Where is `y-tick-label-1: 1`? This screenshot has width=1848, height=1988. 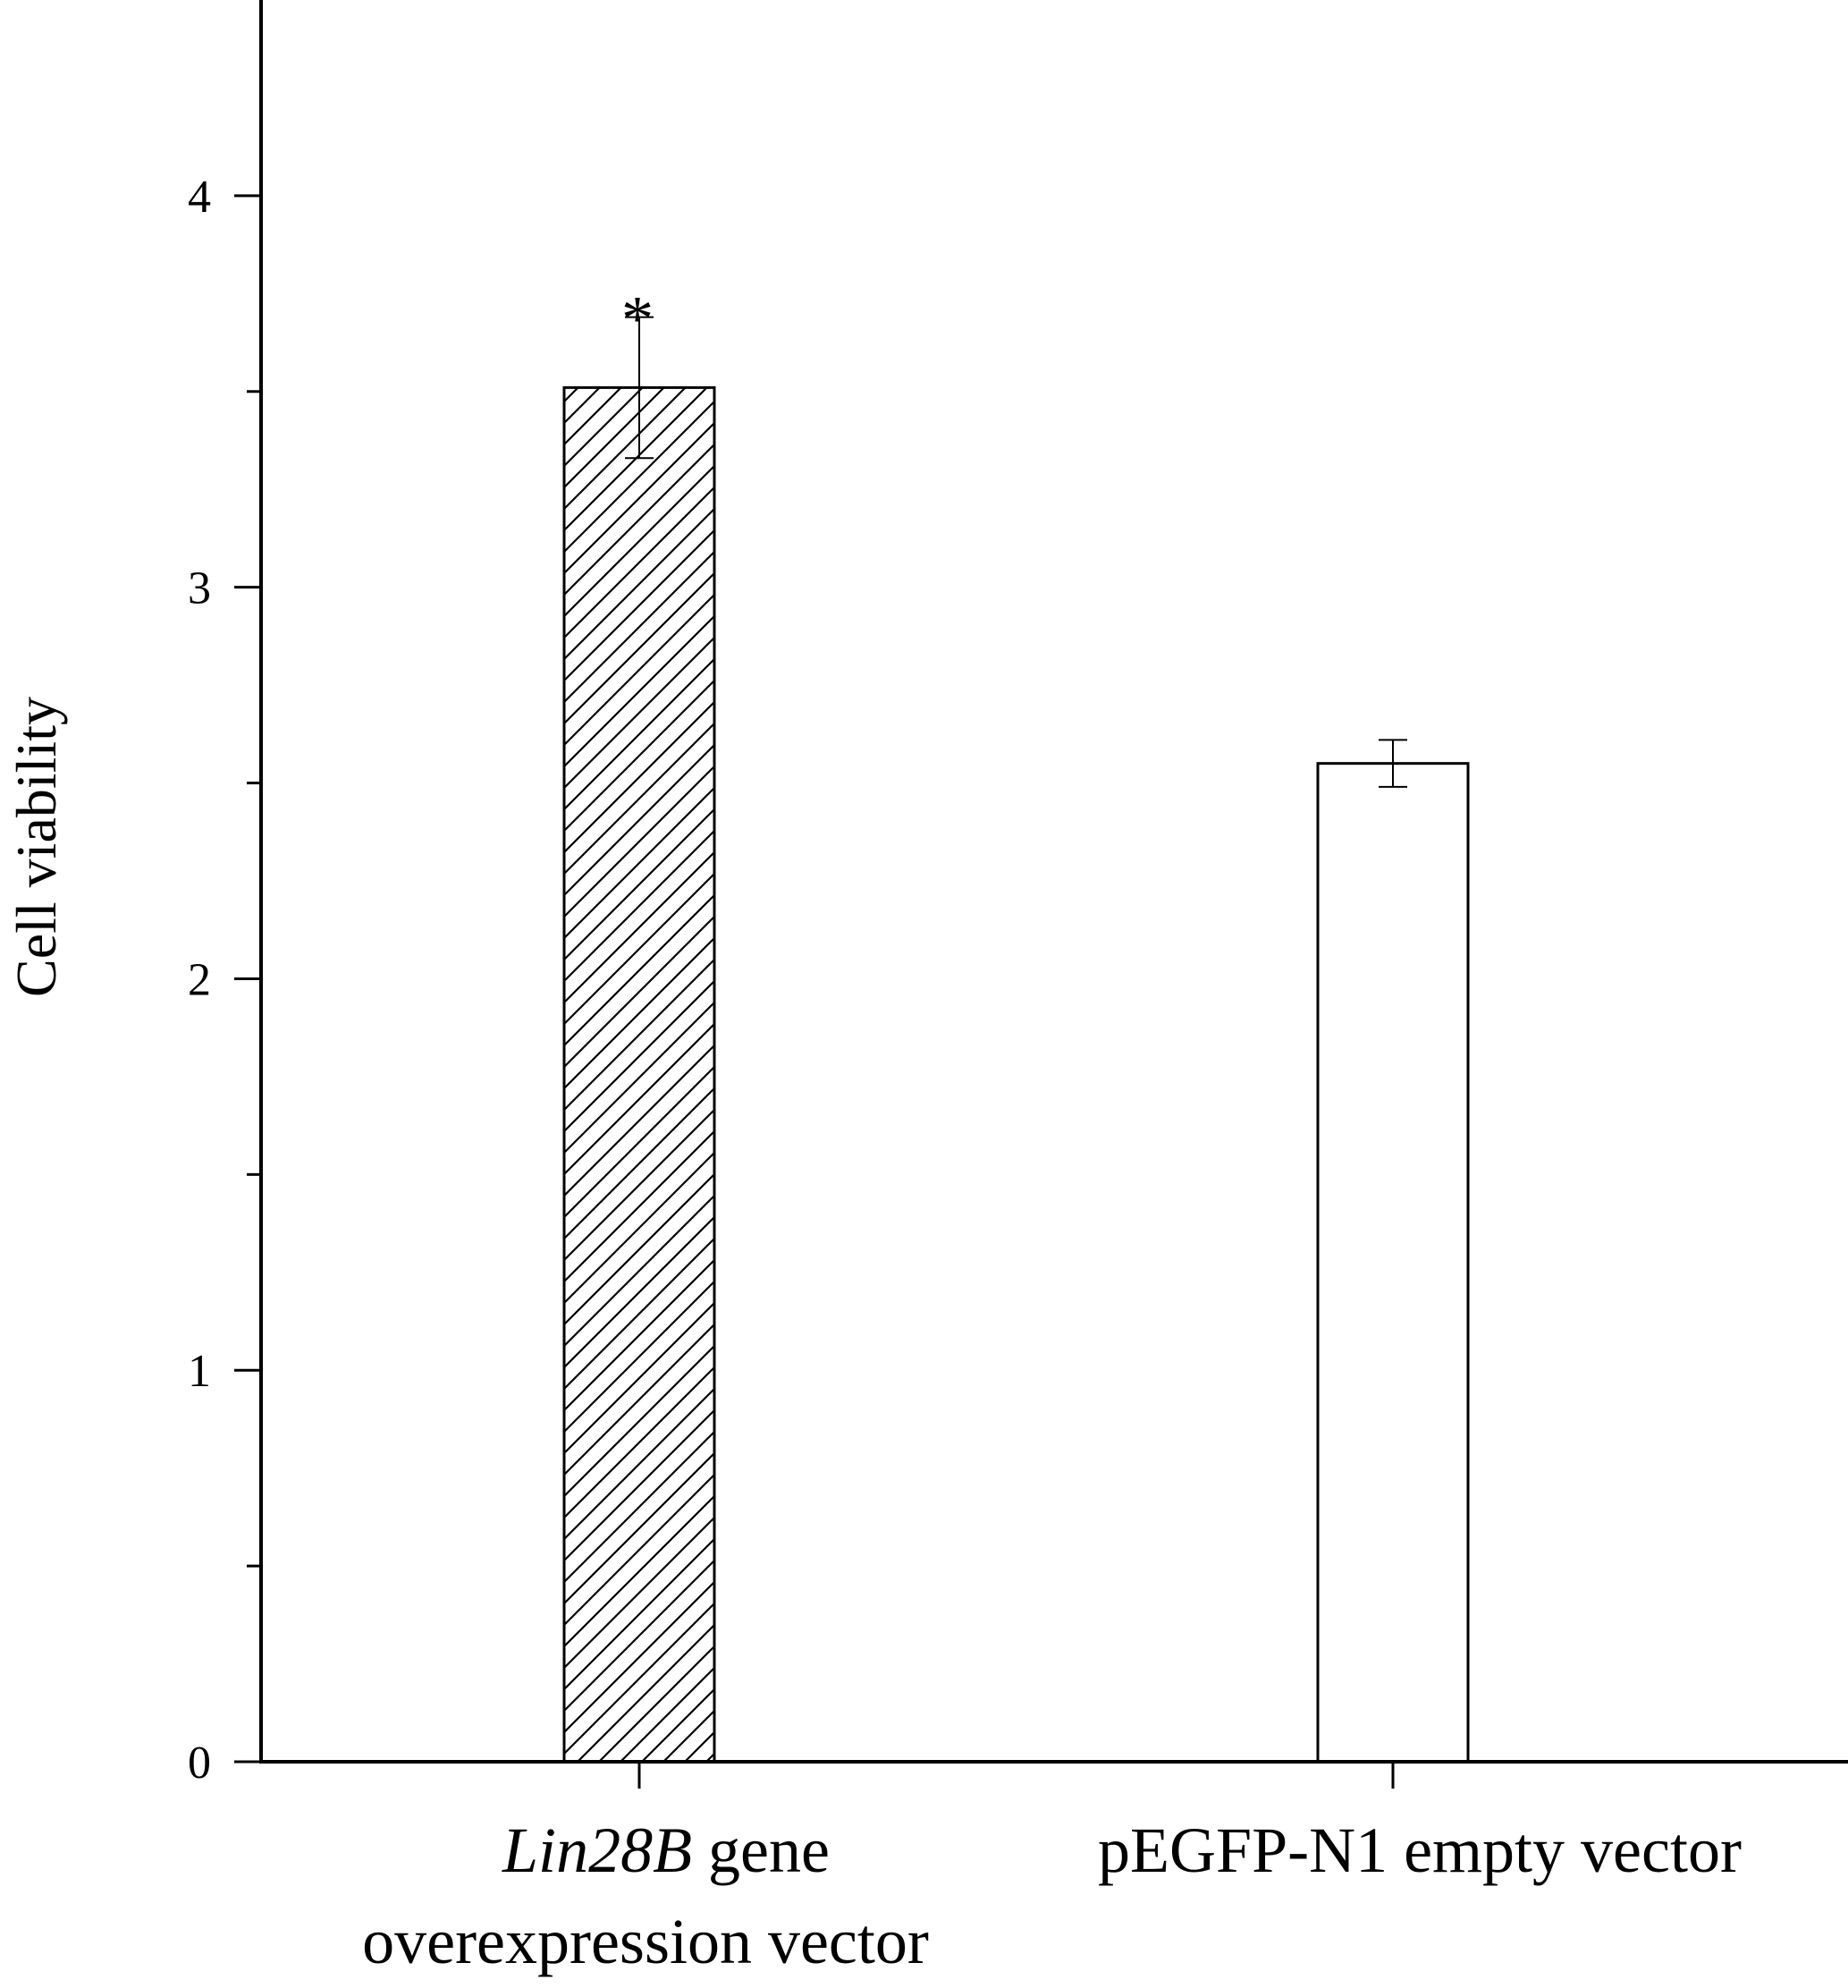
y-tick-label-1: 1 is located at coordinates (199, 1372).